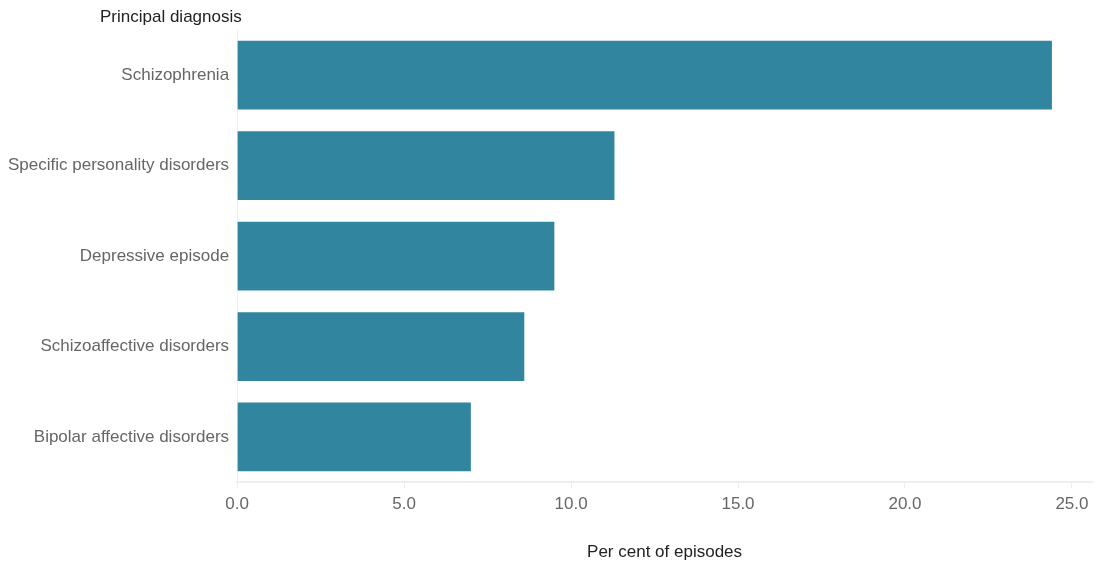 Image resolution: width=1096 pixels, height=571 pixels. What do you see at coordinates (154, 255) in the screenshot?
I see `y-tick-label: Depressive episode` at bounding box center [154, 255].